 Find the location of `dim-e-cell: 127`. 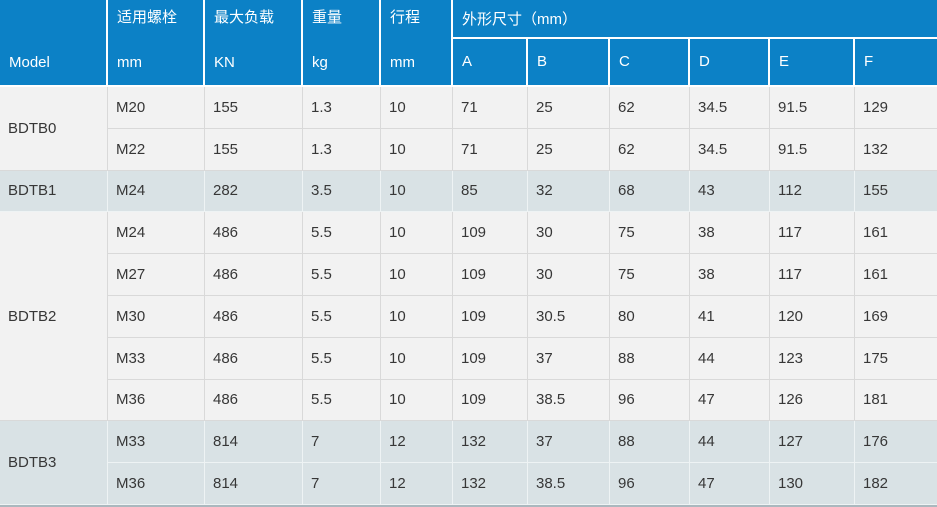

dim-e-cell: 127 is located at coordinates (812, 442).